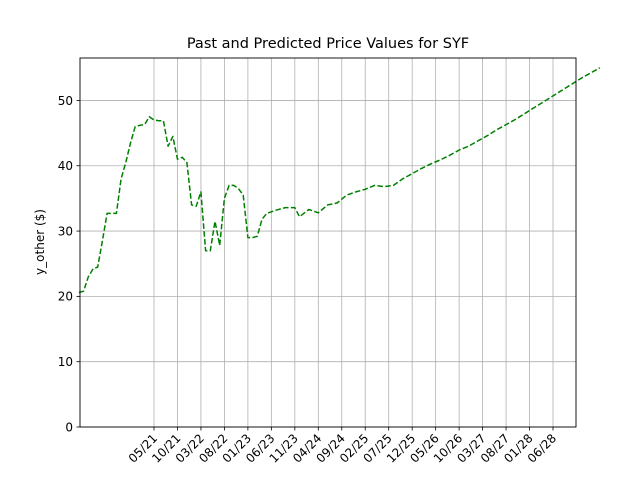 Image resolution: width=640 pixels, height=480 pixels. Describe the element at coordinates (328, 44) in the screenshot. I see `chart-title: Past and Predicted Price Values for SYF` at that location.